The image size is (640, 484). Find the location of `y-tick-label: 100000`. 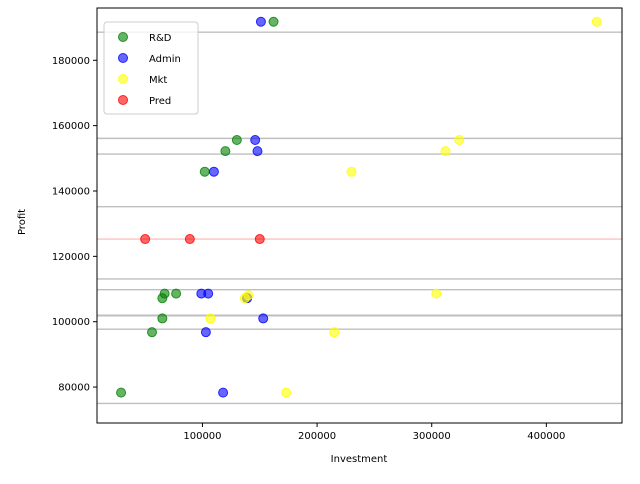

y-tick-label: 100000 is located at coordinates (71, 322).